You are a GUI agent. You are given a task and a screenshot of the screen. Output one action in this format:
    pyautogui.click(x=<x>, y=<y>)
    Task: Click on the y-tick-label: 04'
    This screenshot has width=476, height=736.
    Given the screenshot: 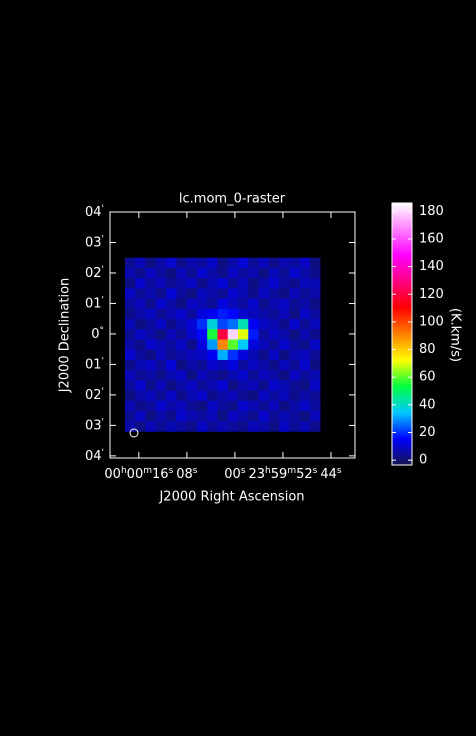 What is the action you would take?
    pyautogui.click(x=94, y=456)
    